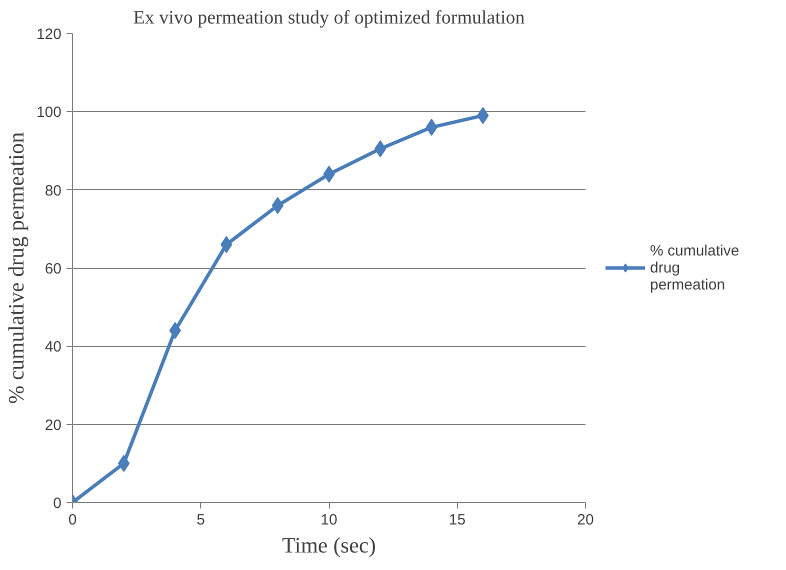 The width and height of the screenshot is (786, 570). Describe the element at coordinates (329, 545) in the screenshot. I see `x-axis-title: Time (sec)` at that location.